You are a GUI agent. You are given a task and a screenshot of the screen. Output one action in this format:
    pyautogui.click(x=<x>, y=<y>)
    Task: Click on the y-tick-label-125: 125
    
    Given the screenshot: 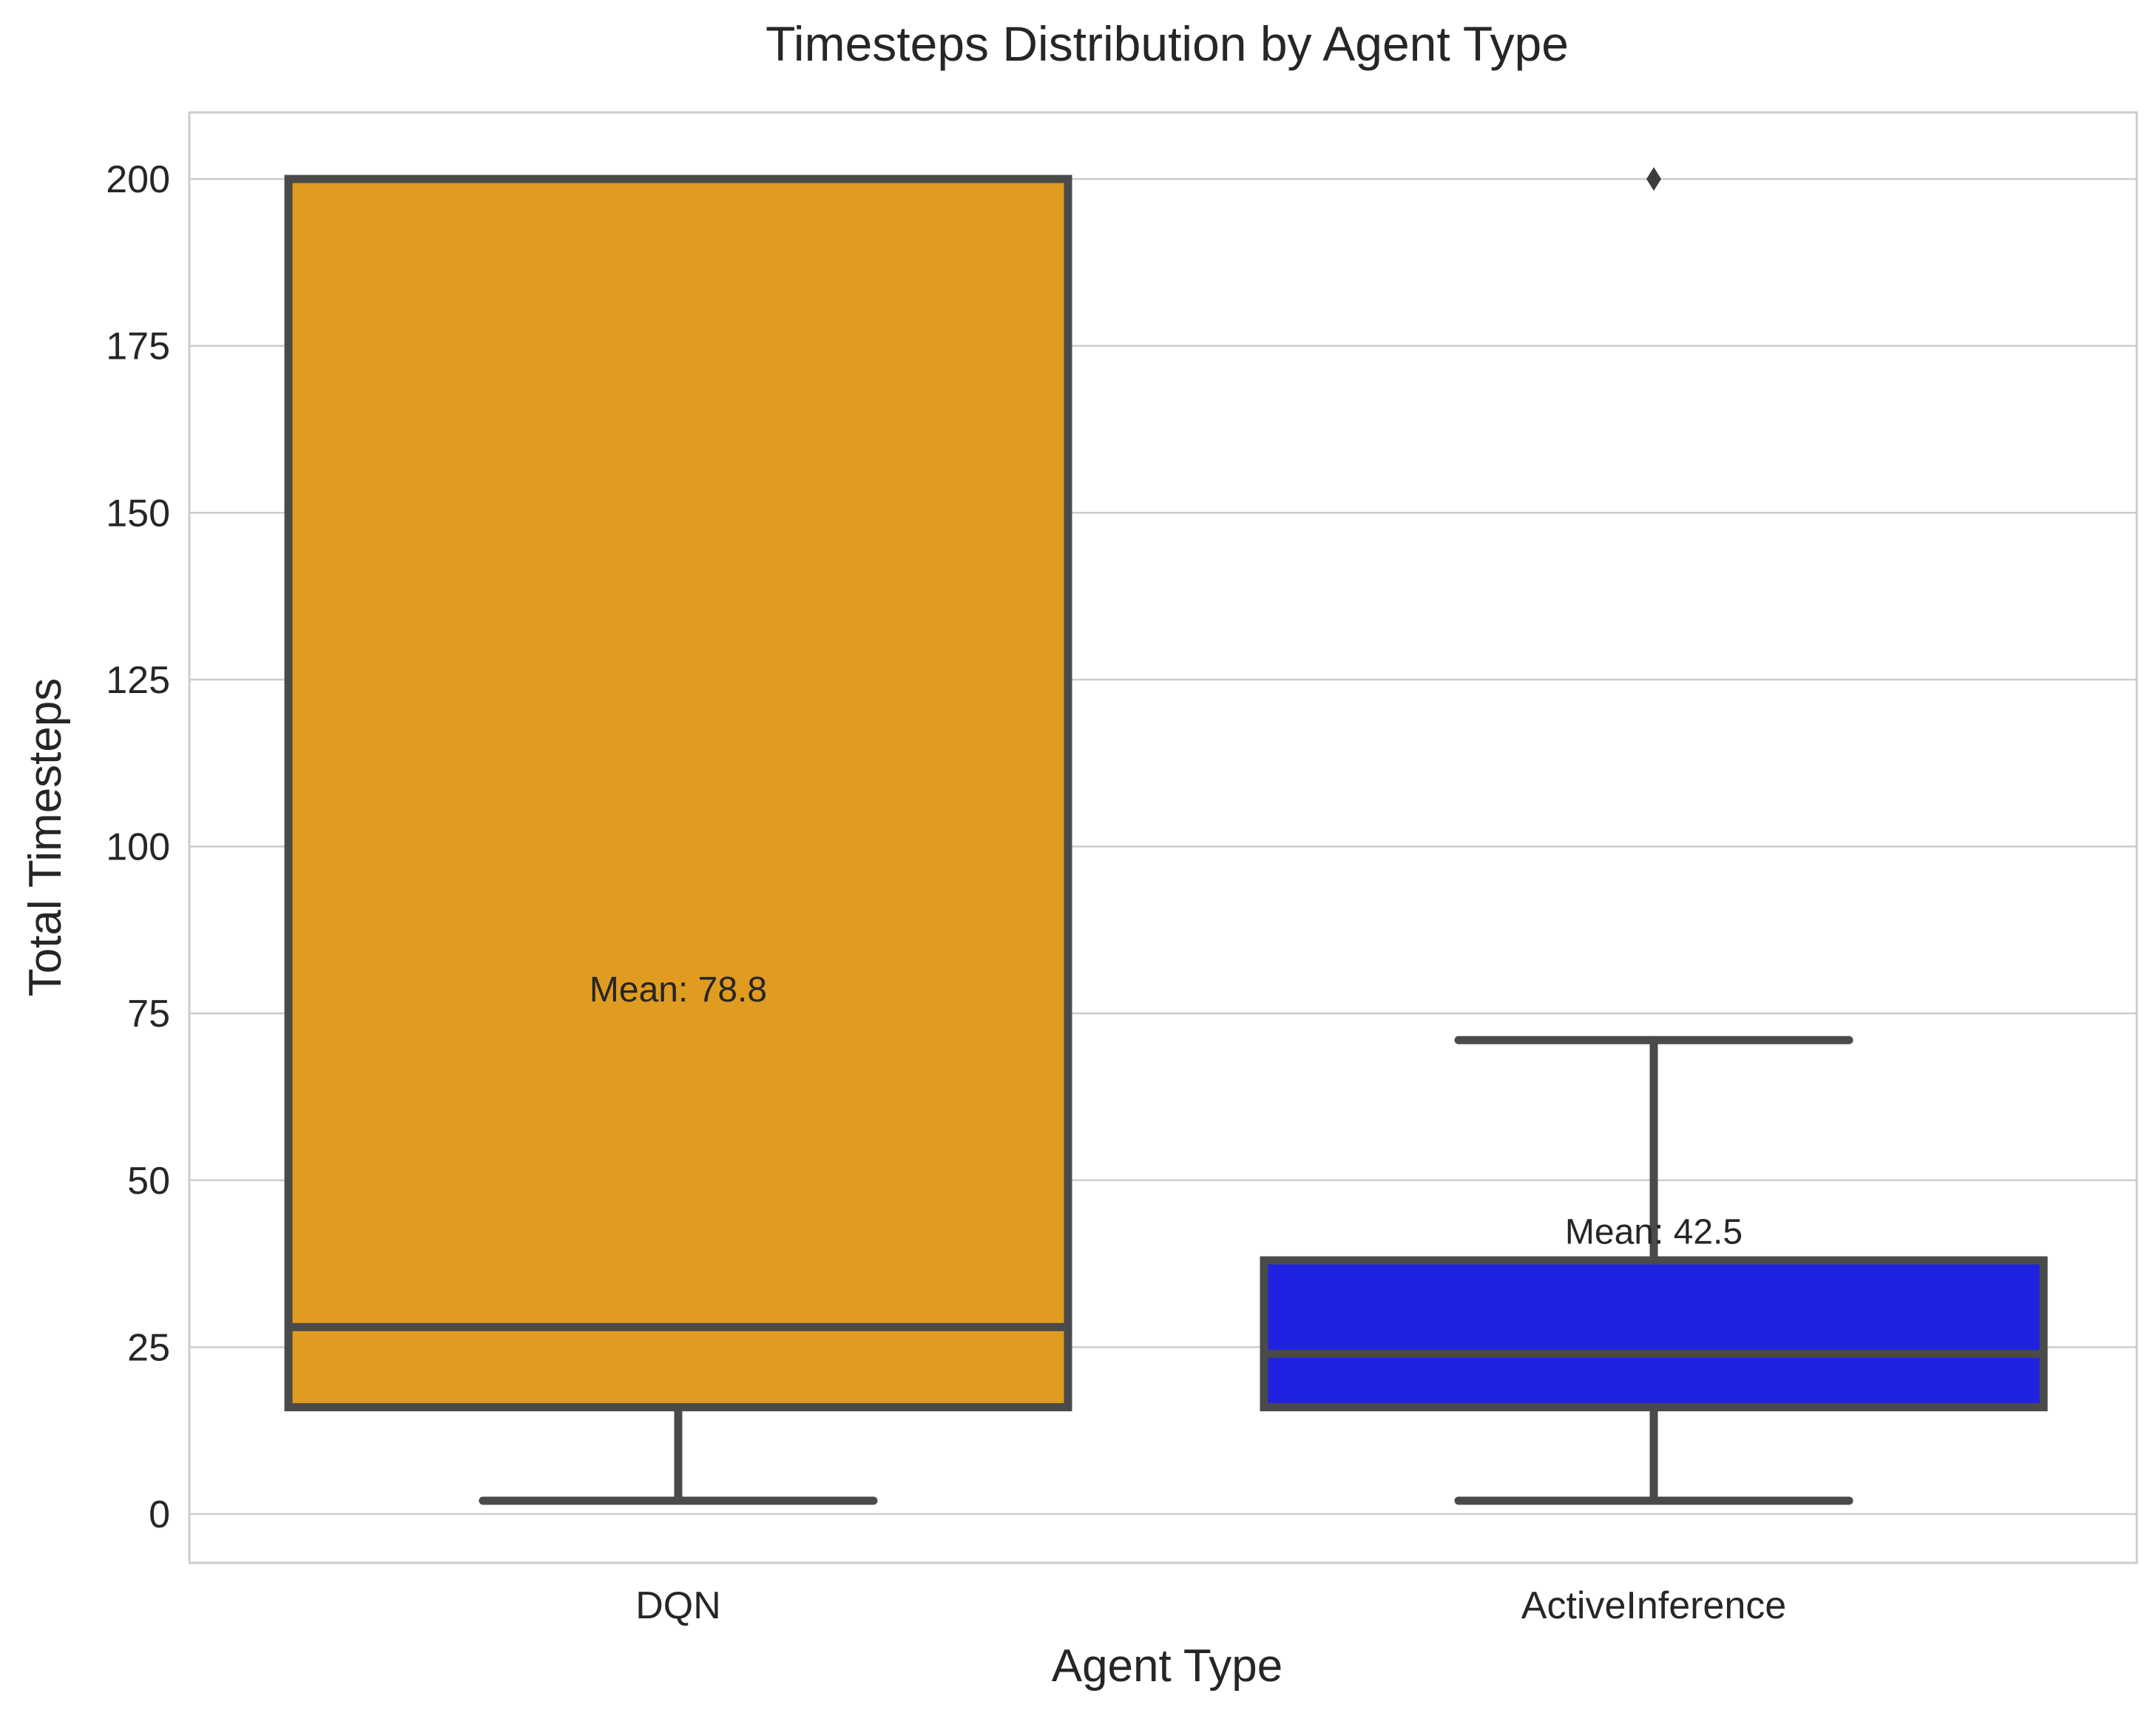 What is the action you would take?
    pyautogui.click(x=138, y=680)
    